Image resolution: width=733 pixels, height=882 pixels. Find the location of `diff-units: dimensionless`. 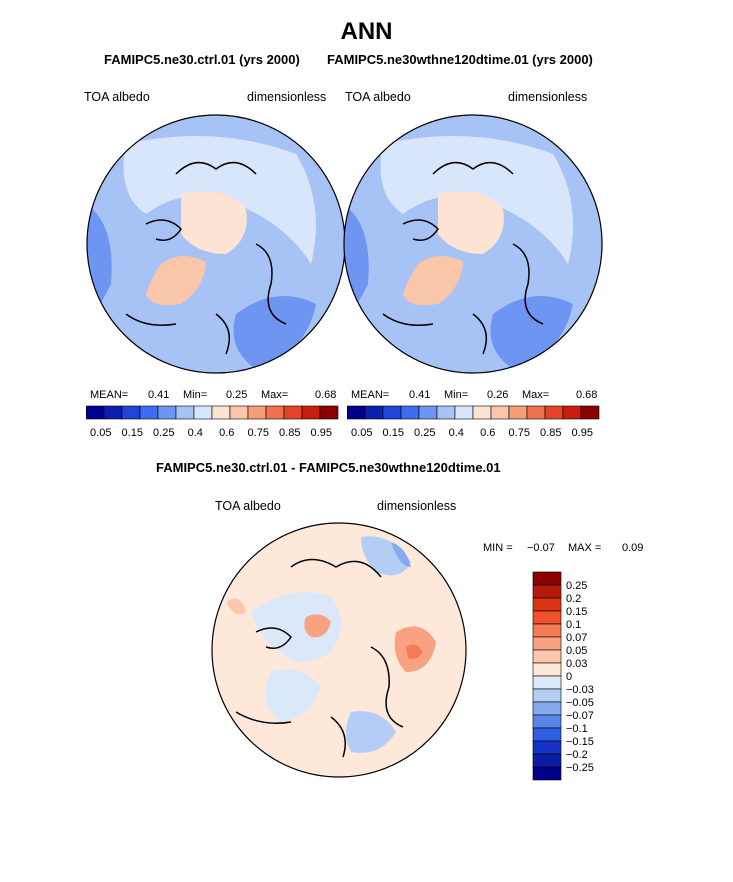

diff-units: dimensionless is located at coordinates (417, 506).